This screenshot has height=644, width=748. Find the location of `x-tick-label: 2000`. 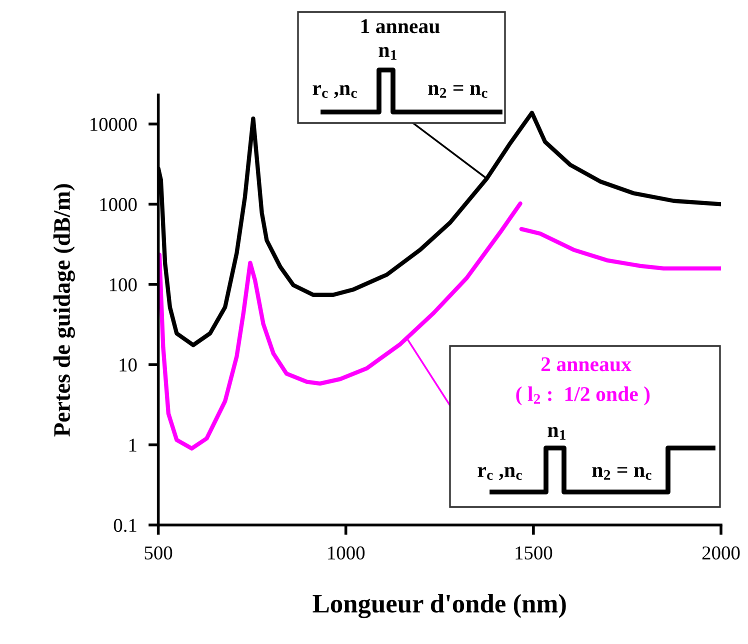

x-tick-label: 2000 is located at coordinates (721, 553).